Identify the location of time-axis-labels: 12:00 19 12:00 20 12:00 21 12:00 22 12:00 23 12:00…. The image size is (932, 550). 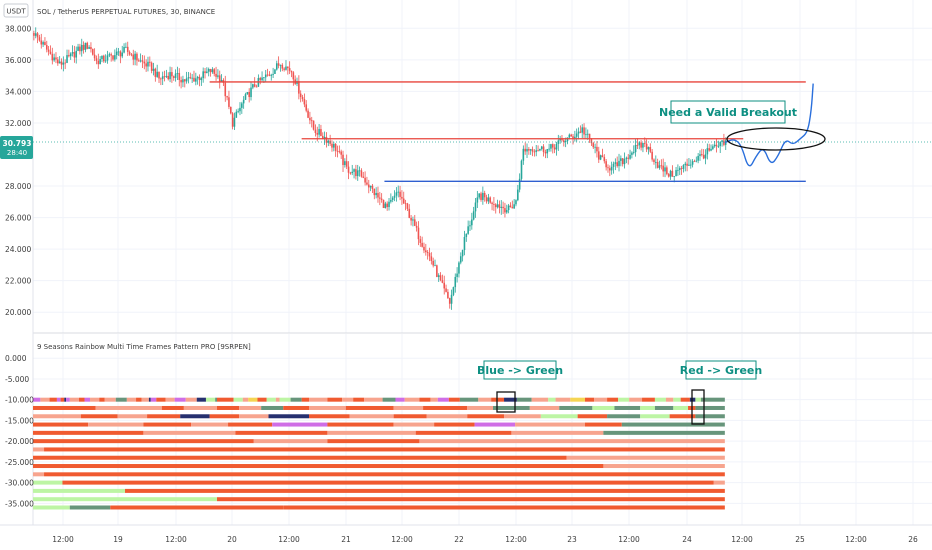
(485, 539).